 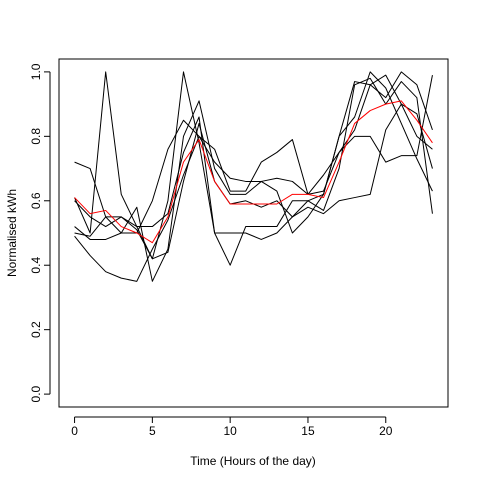 What do you see at coordinates (12, 233) in the screenshot?
I see `y-axis-label: Normalised kWh` at bounding box center [12, 233].